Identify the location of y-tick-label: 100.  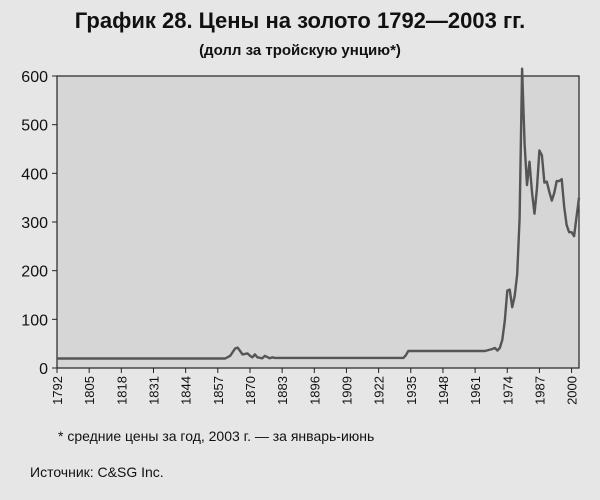
(34, 320).